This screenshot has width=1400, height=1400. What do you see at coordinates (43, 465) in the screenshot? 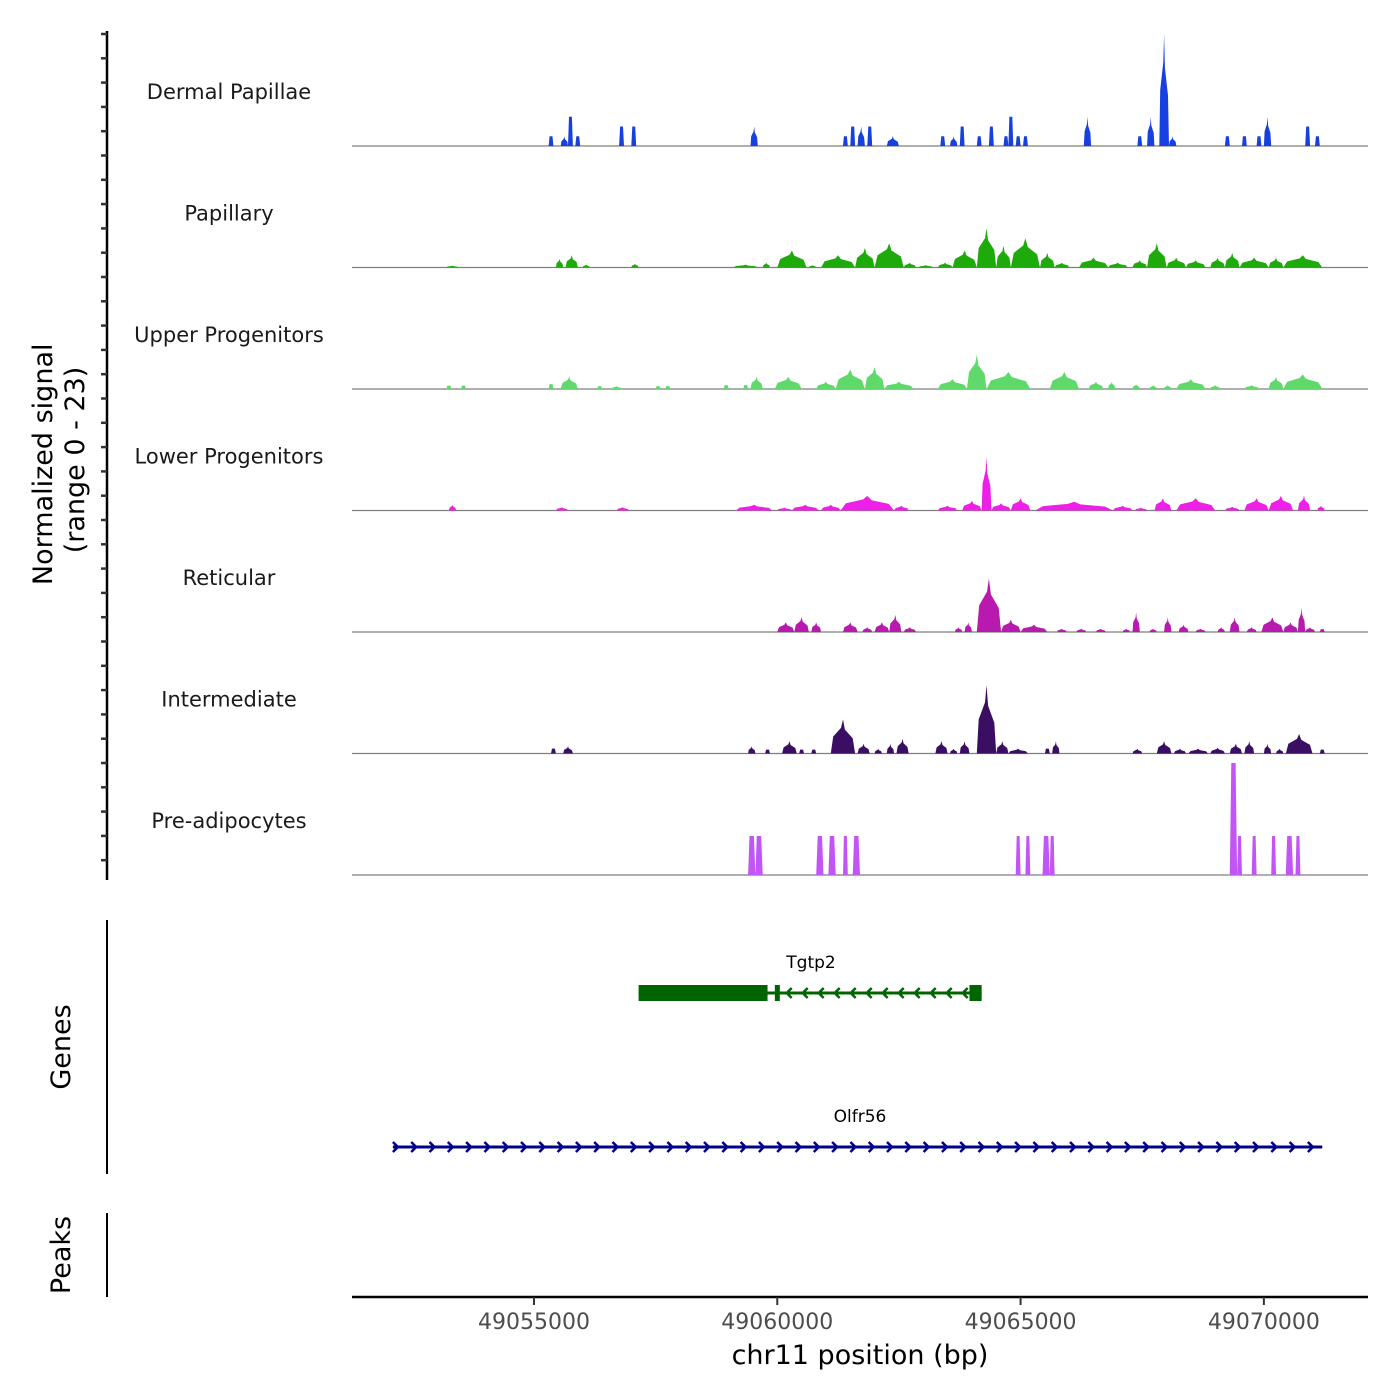
I see `y-title-line-1: Normalized signal` at bounding box center [43, 465].